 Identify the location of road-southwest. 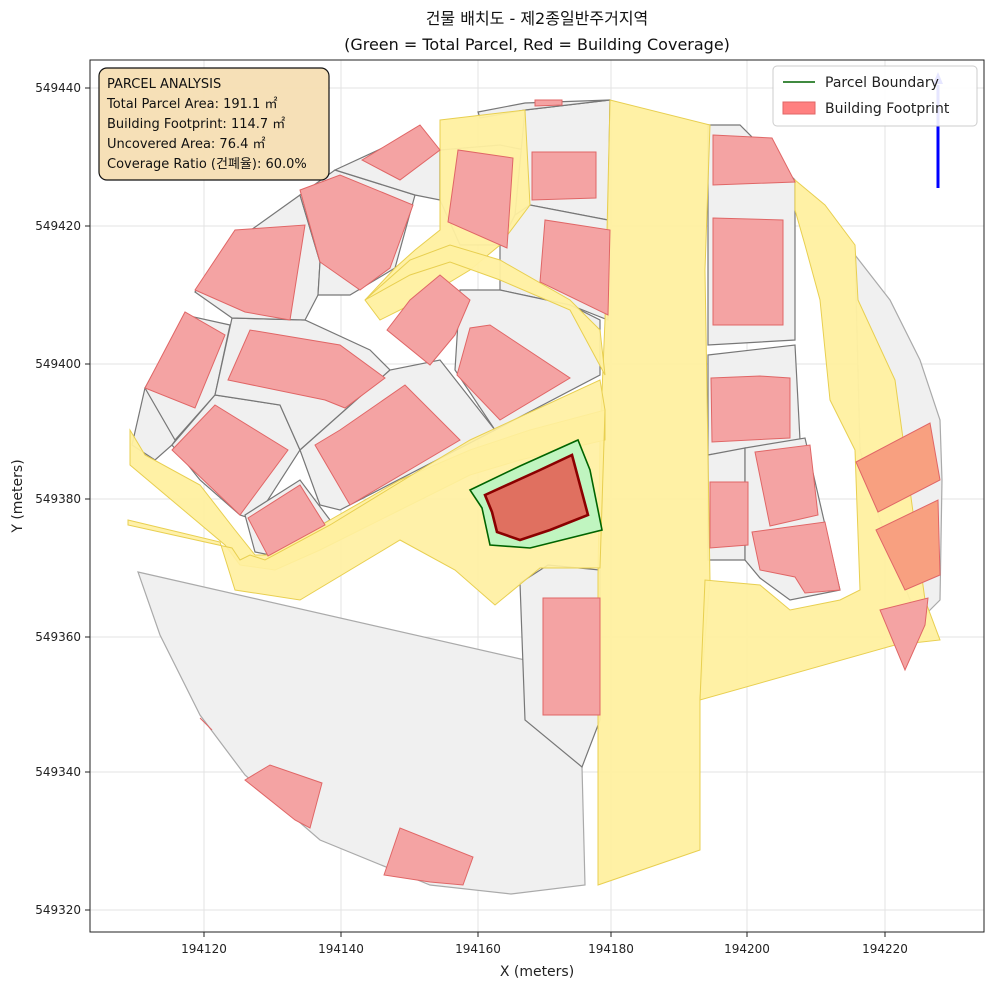
(366, 492).